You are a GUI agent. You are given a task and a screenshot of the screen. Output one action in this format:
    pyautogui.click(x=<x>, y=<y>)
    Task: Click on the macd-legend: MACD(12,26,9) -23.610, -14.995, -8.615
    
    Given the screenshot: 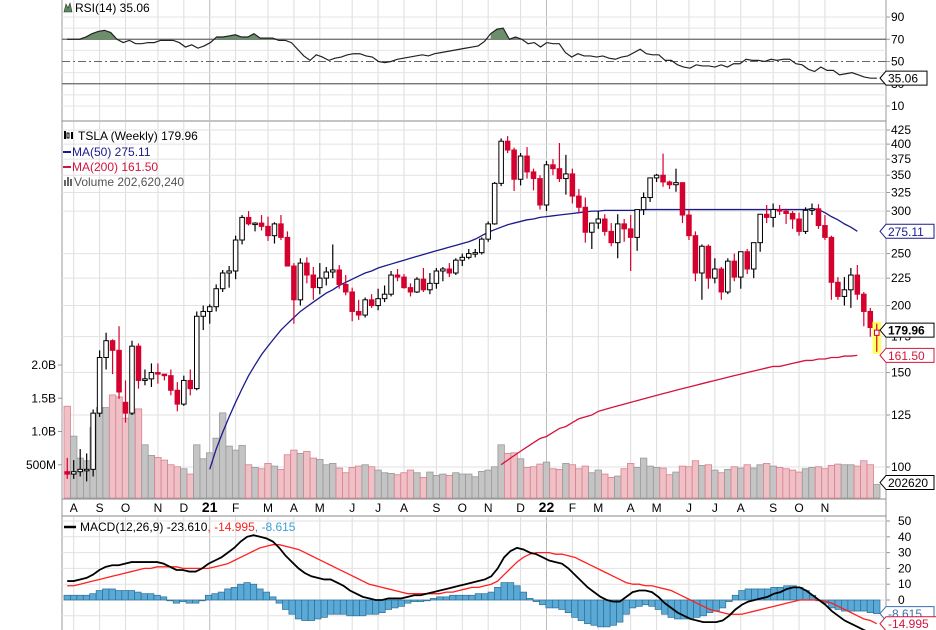 What is the action you would take?
    pyautogui.click(x=180, y=527)
    